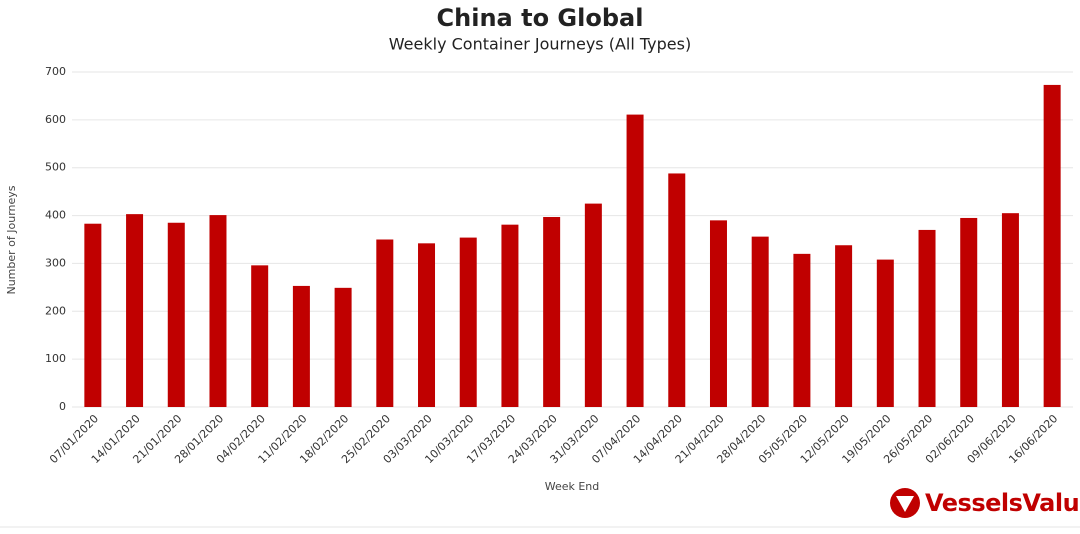 Image resolution: width=1080 pixels, height=534 pixels. I want to click on y-tick-label: 700, so click(55, 71).